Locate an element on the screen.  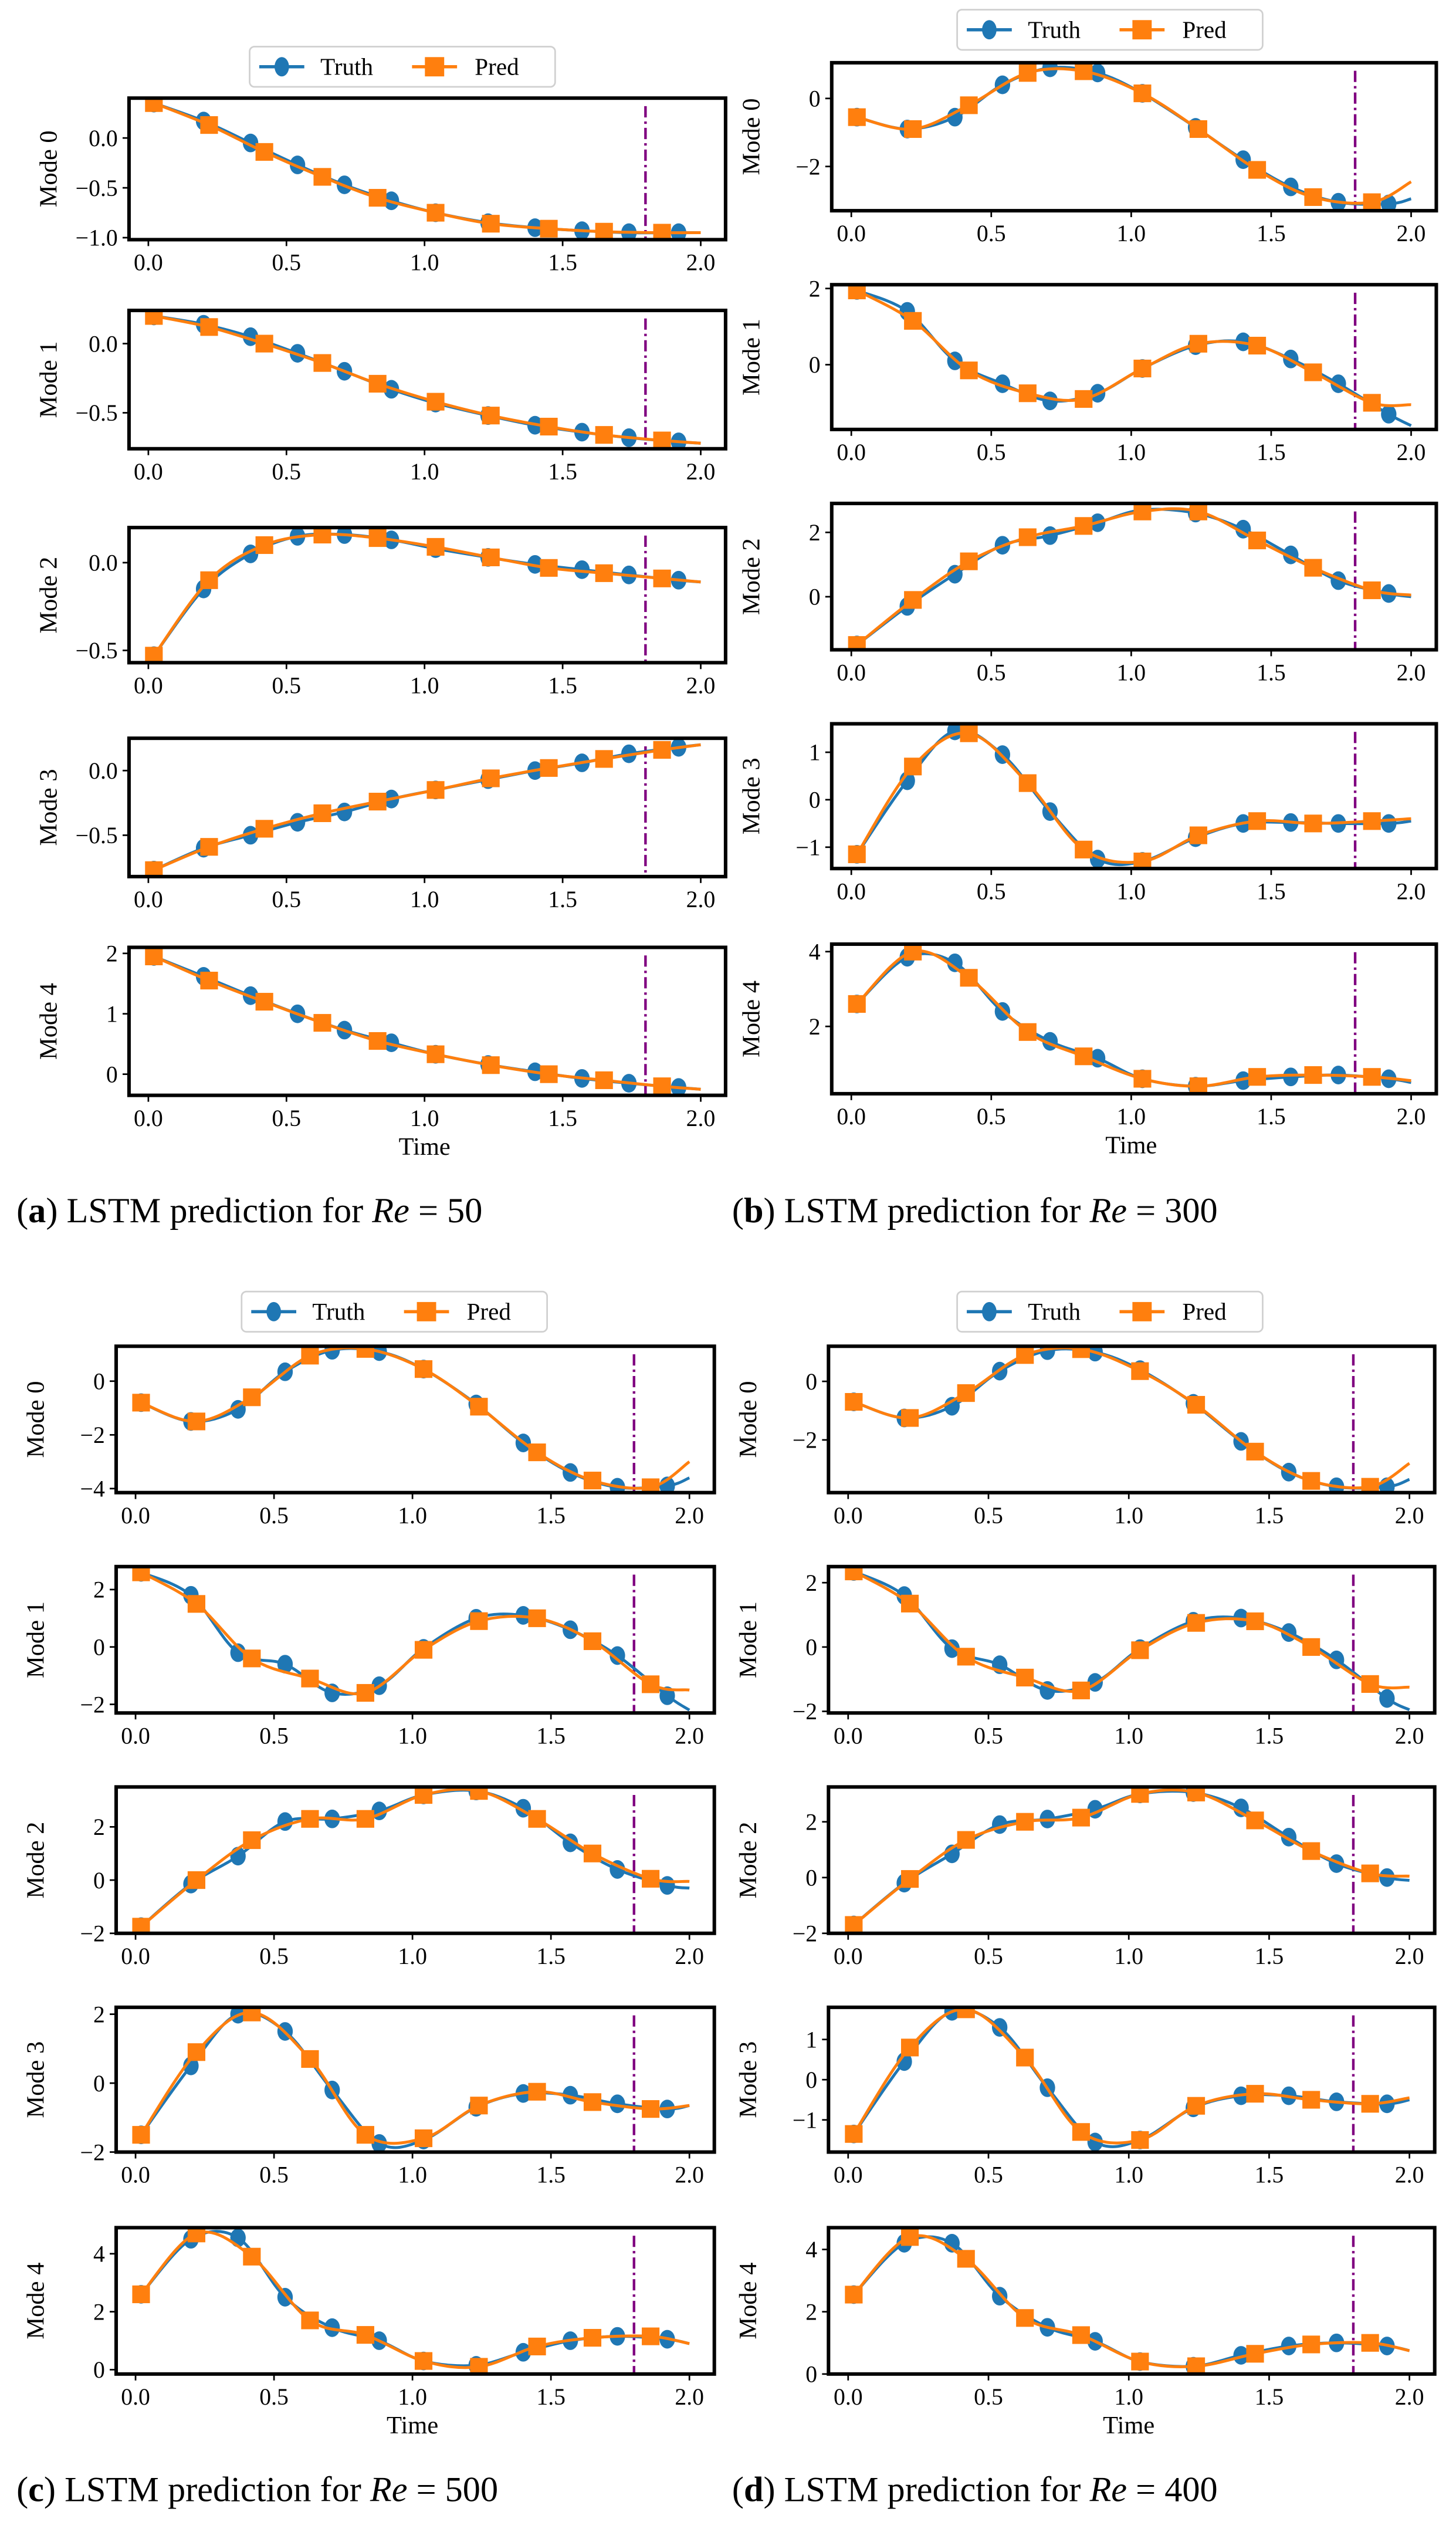
y-axis-label: Mode 1 is located at coordinates (751, 357).